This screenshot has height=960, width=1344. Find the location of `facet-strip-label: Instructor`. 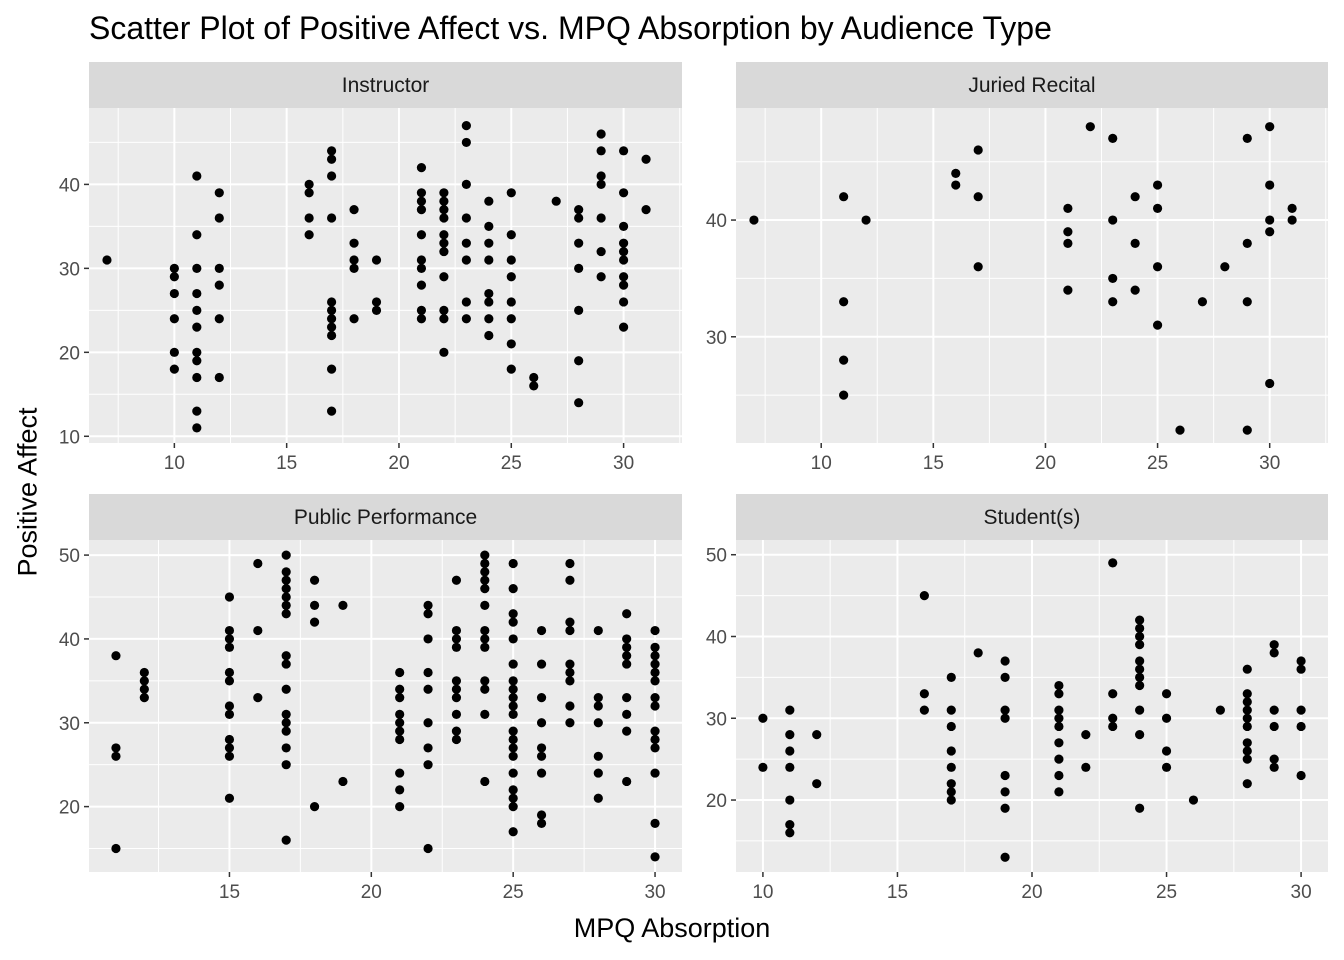

facet-strip-label: Instructor is located at coordinates (386, 85).